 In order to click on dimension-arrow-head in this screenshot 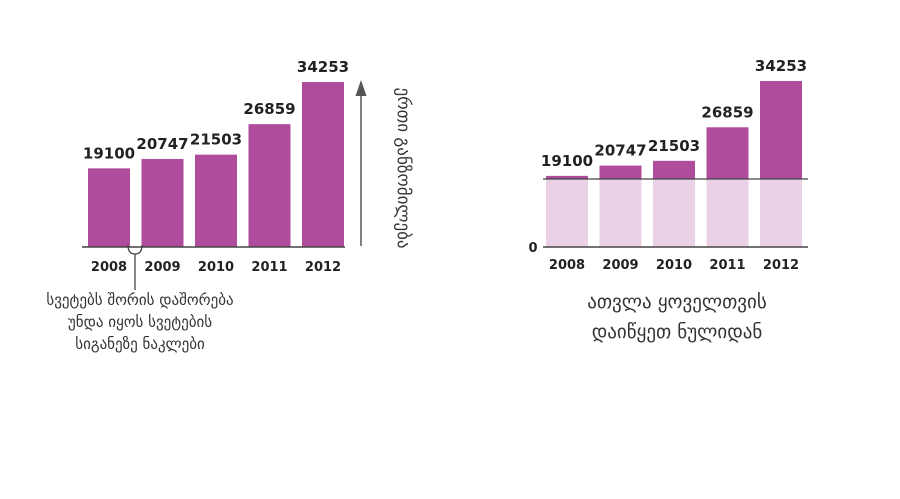, I will do `click(361, 88)`.